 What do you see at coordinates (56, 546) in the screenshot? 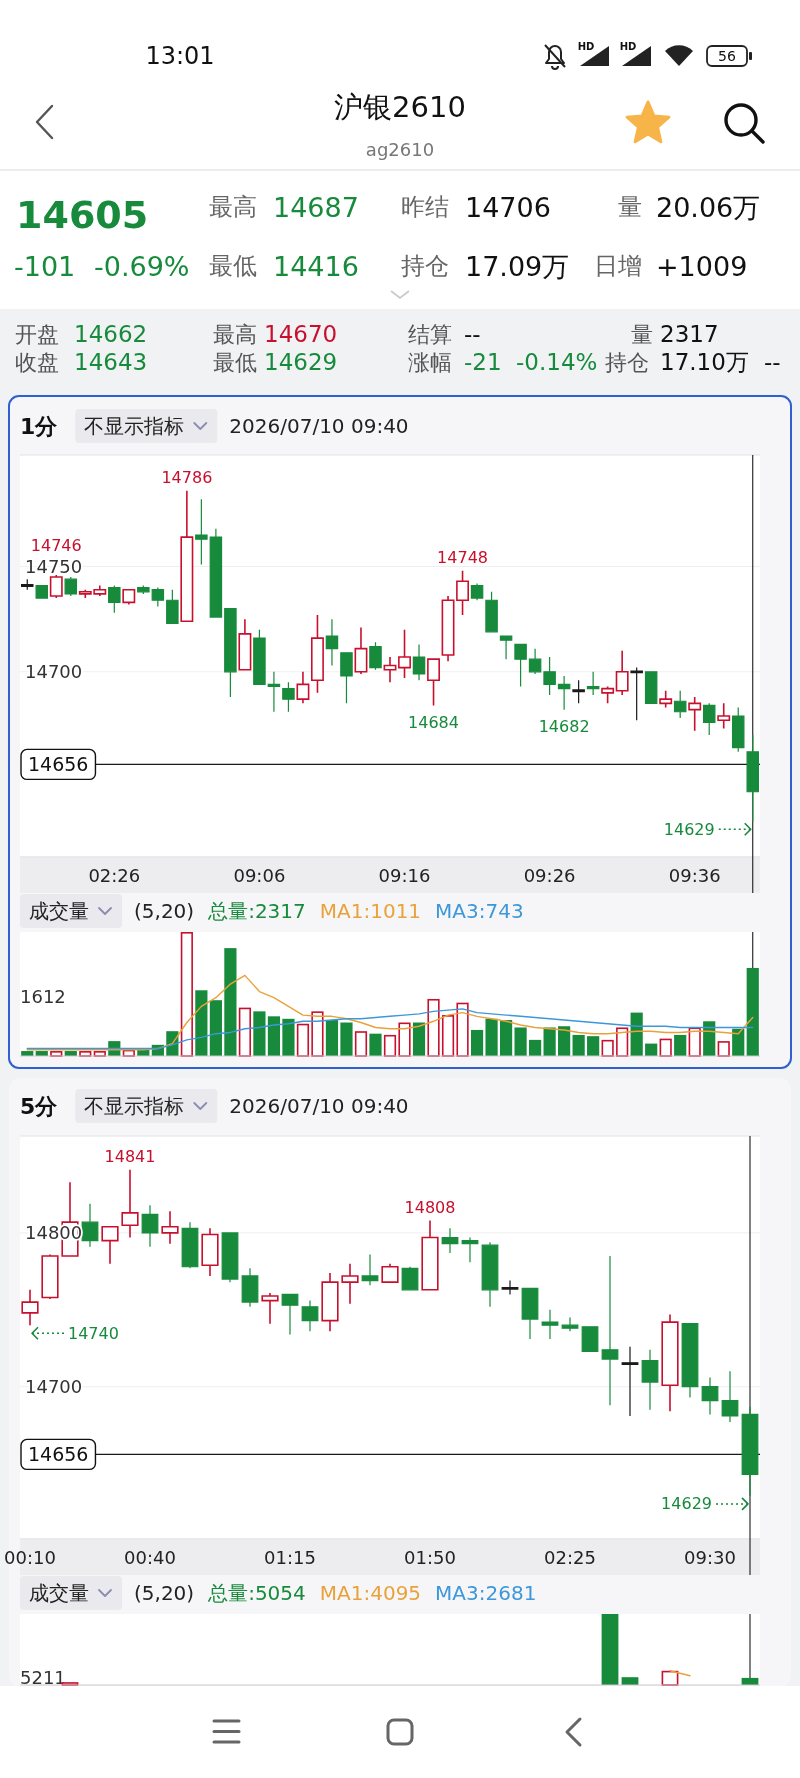
I see `annotation: 14746` at bounding box center [56, 546].